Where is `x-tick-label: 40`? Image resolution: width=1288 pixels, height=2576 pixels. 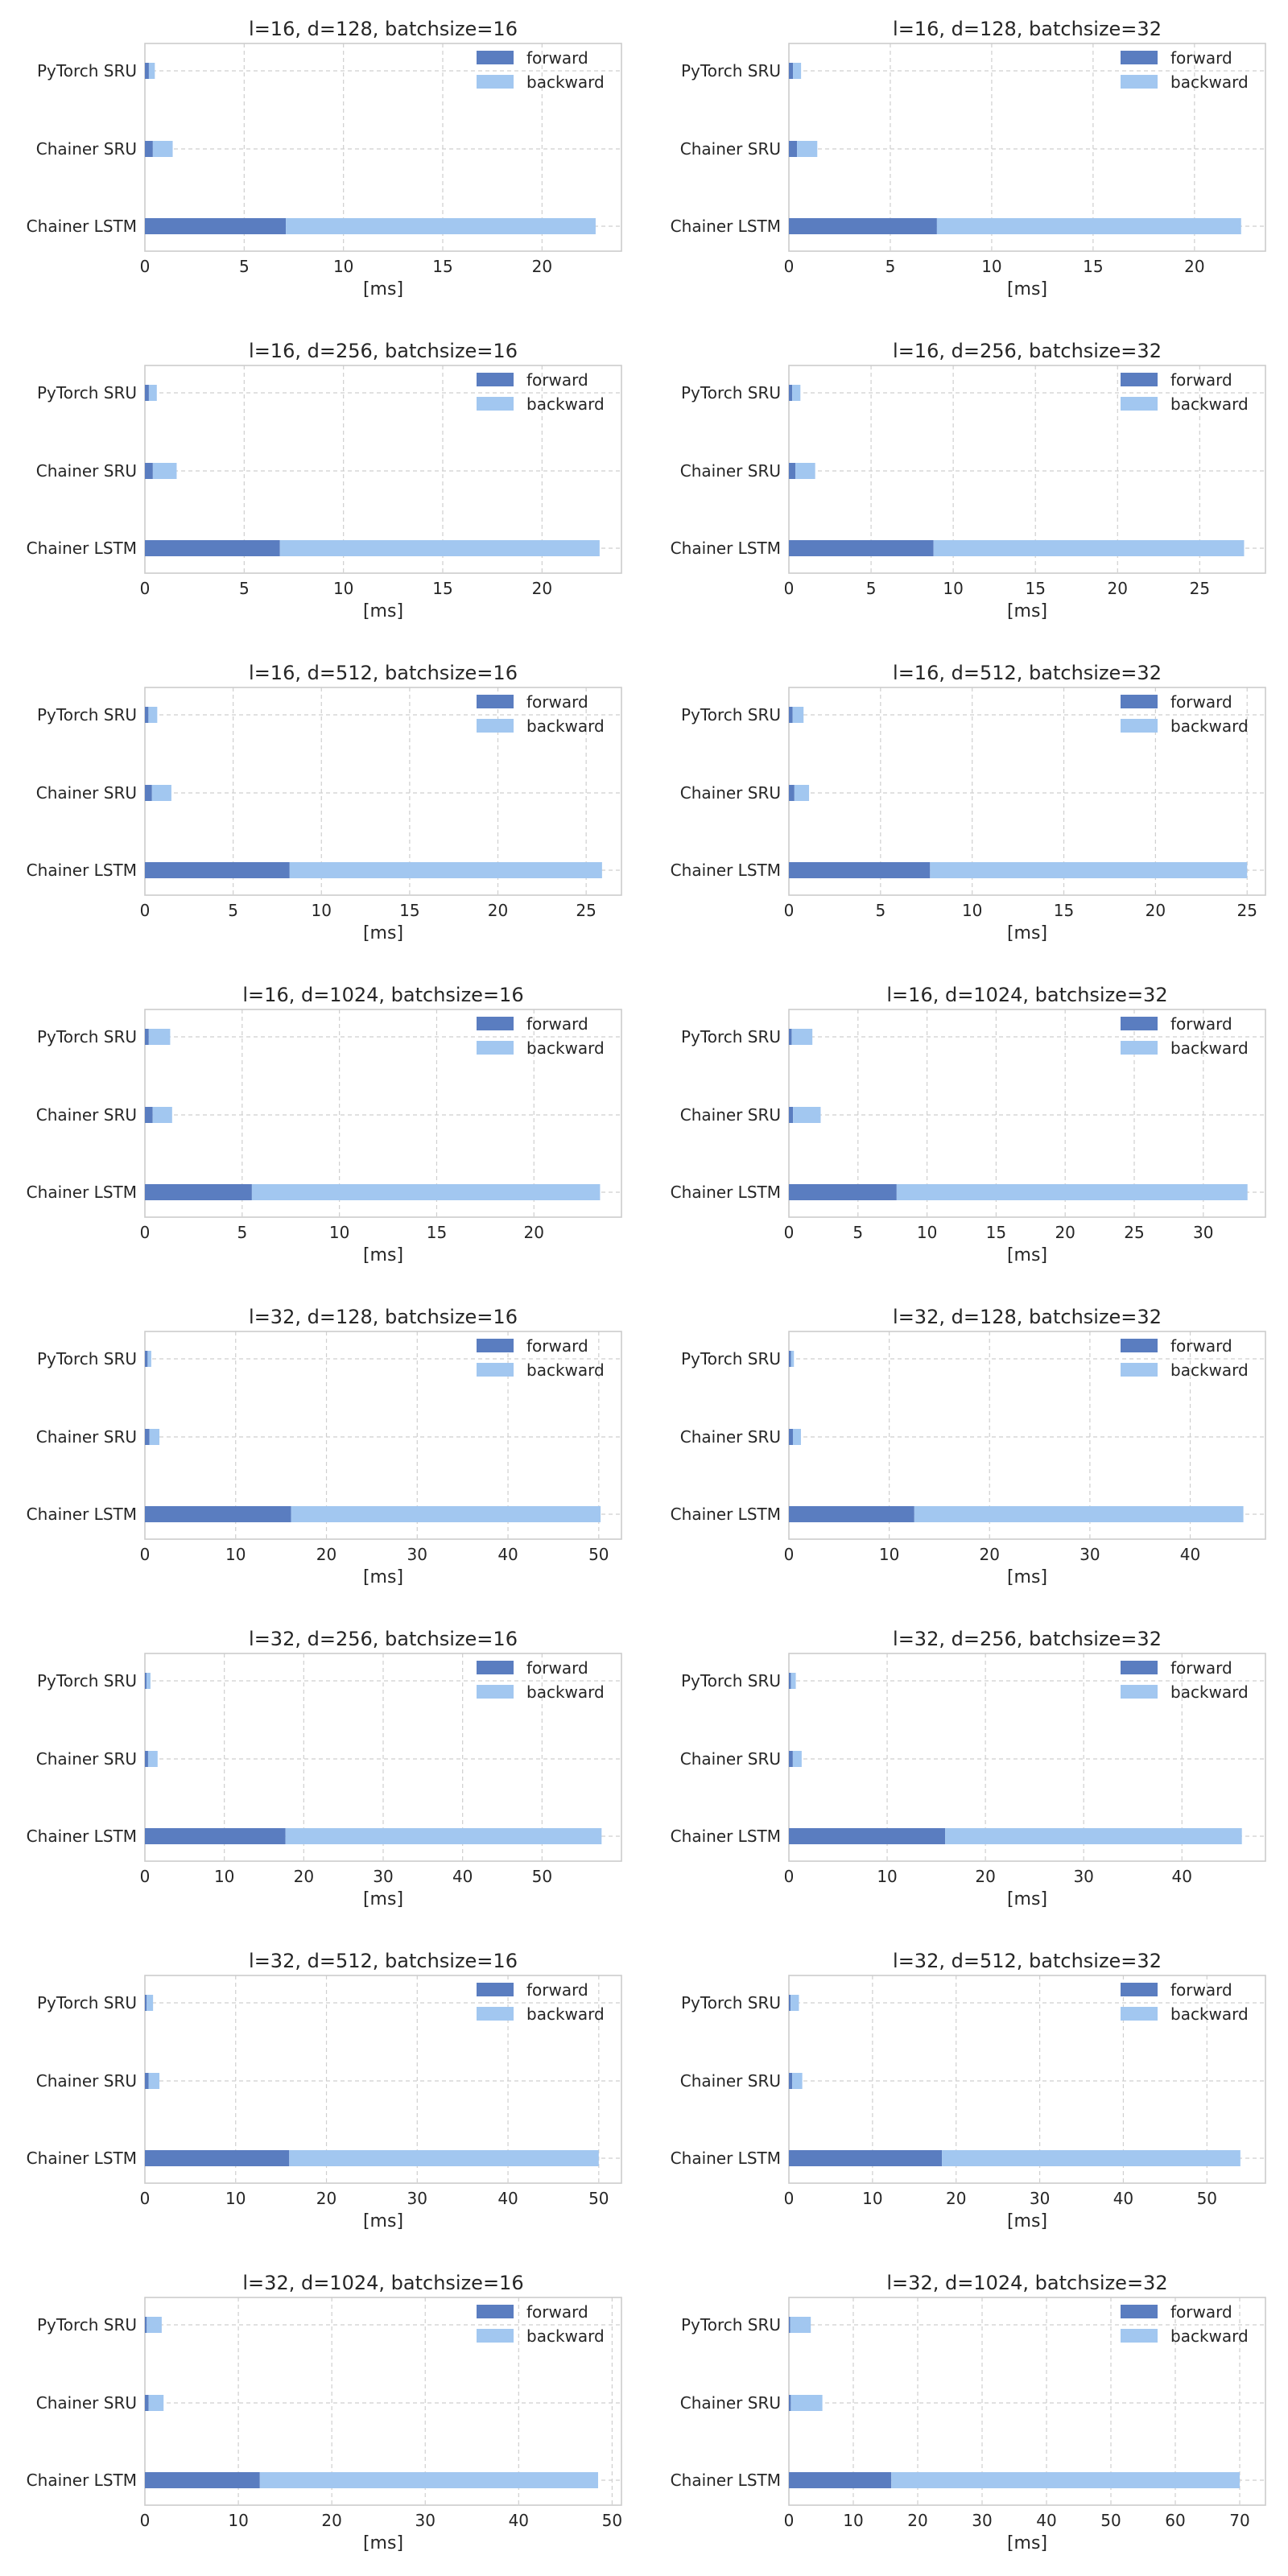
x-tick-label: 40 is located at coordinates (507, 2198).